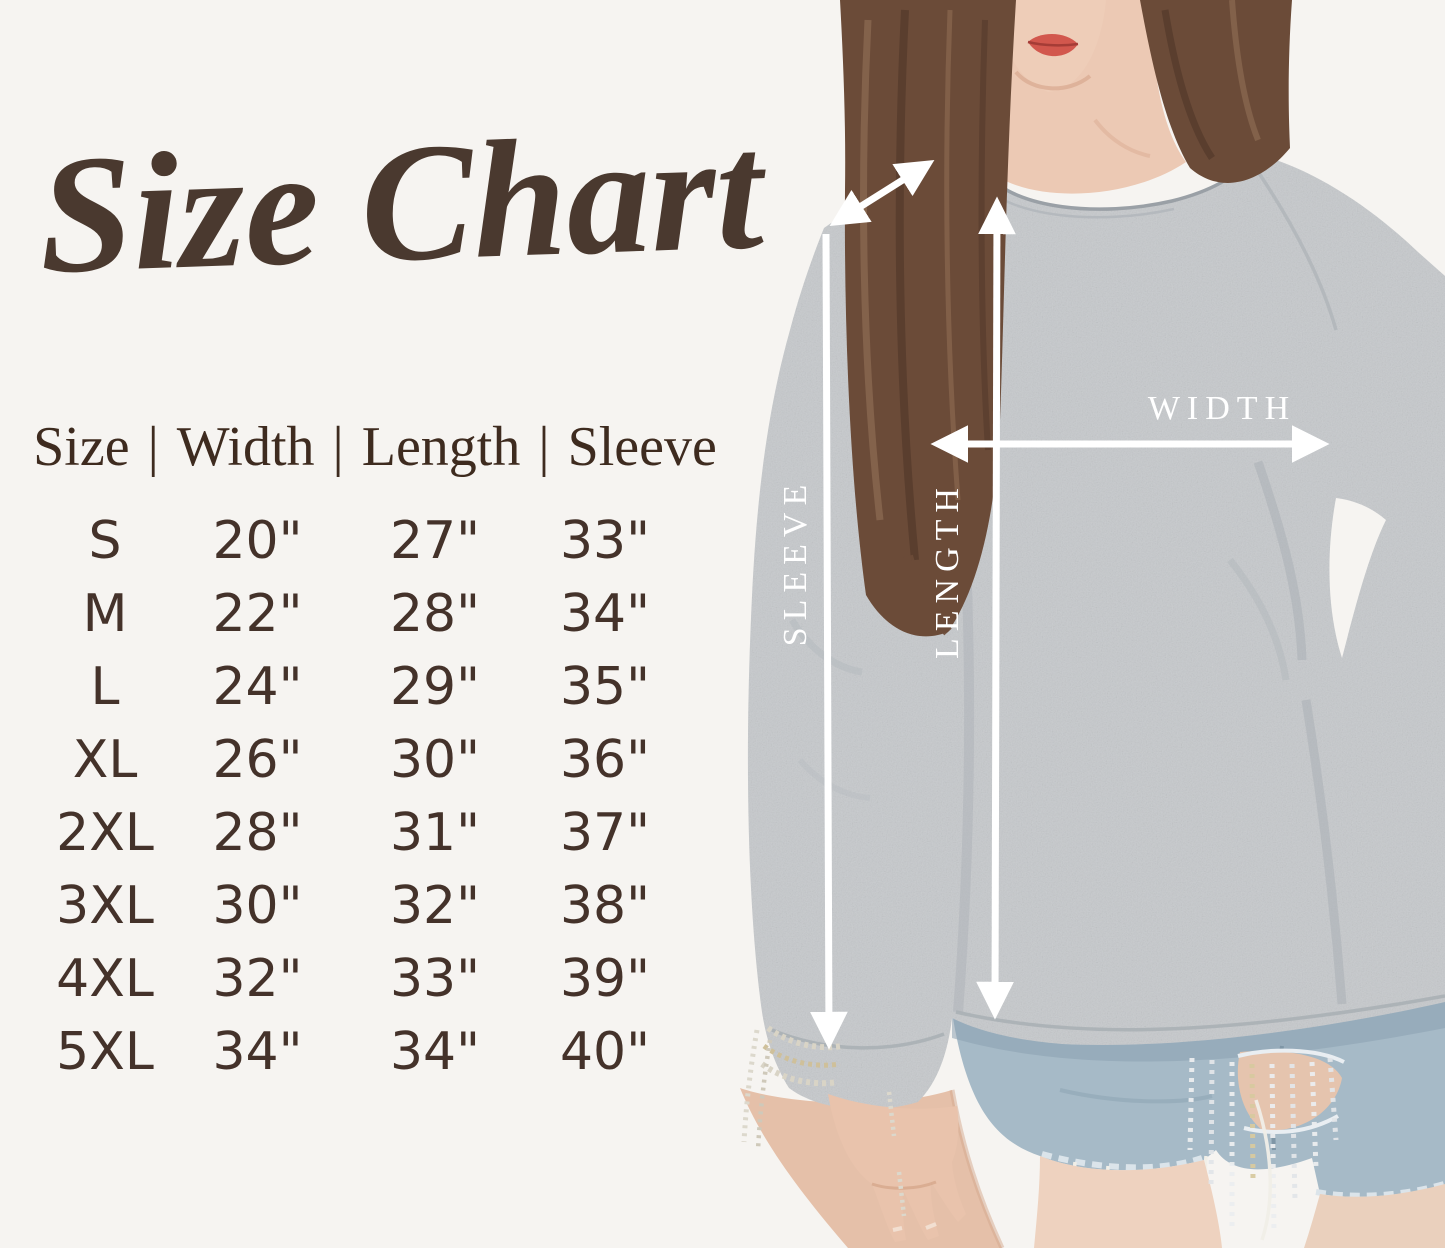 This screenshot has height=1248, width=1445. I want to click on table-cell: 2XL, so click(105, 832).